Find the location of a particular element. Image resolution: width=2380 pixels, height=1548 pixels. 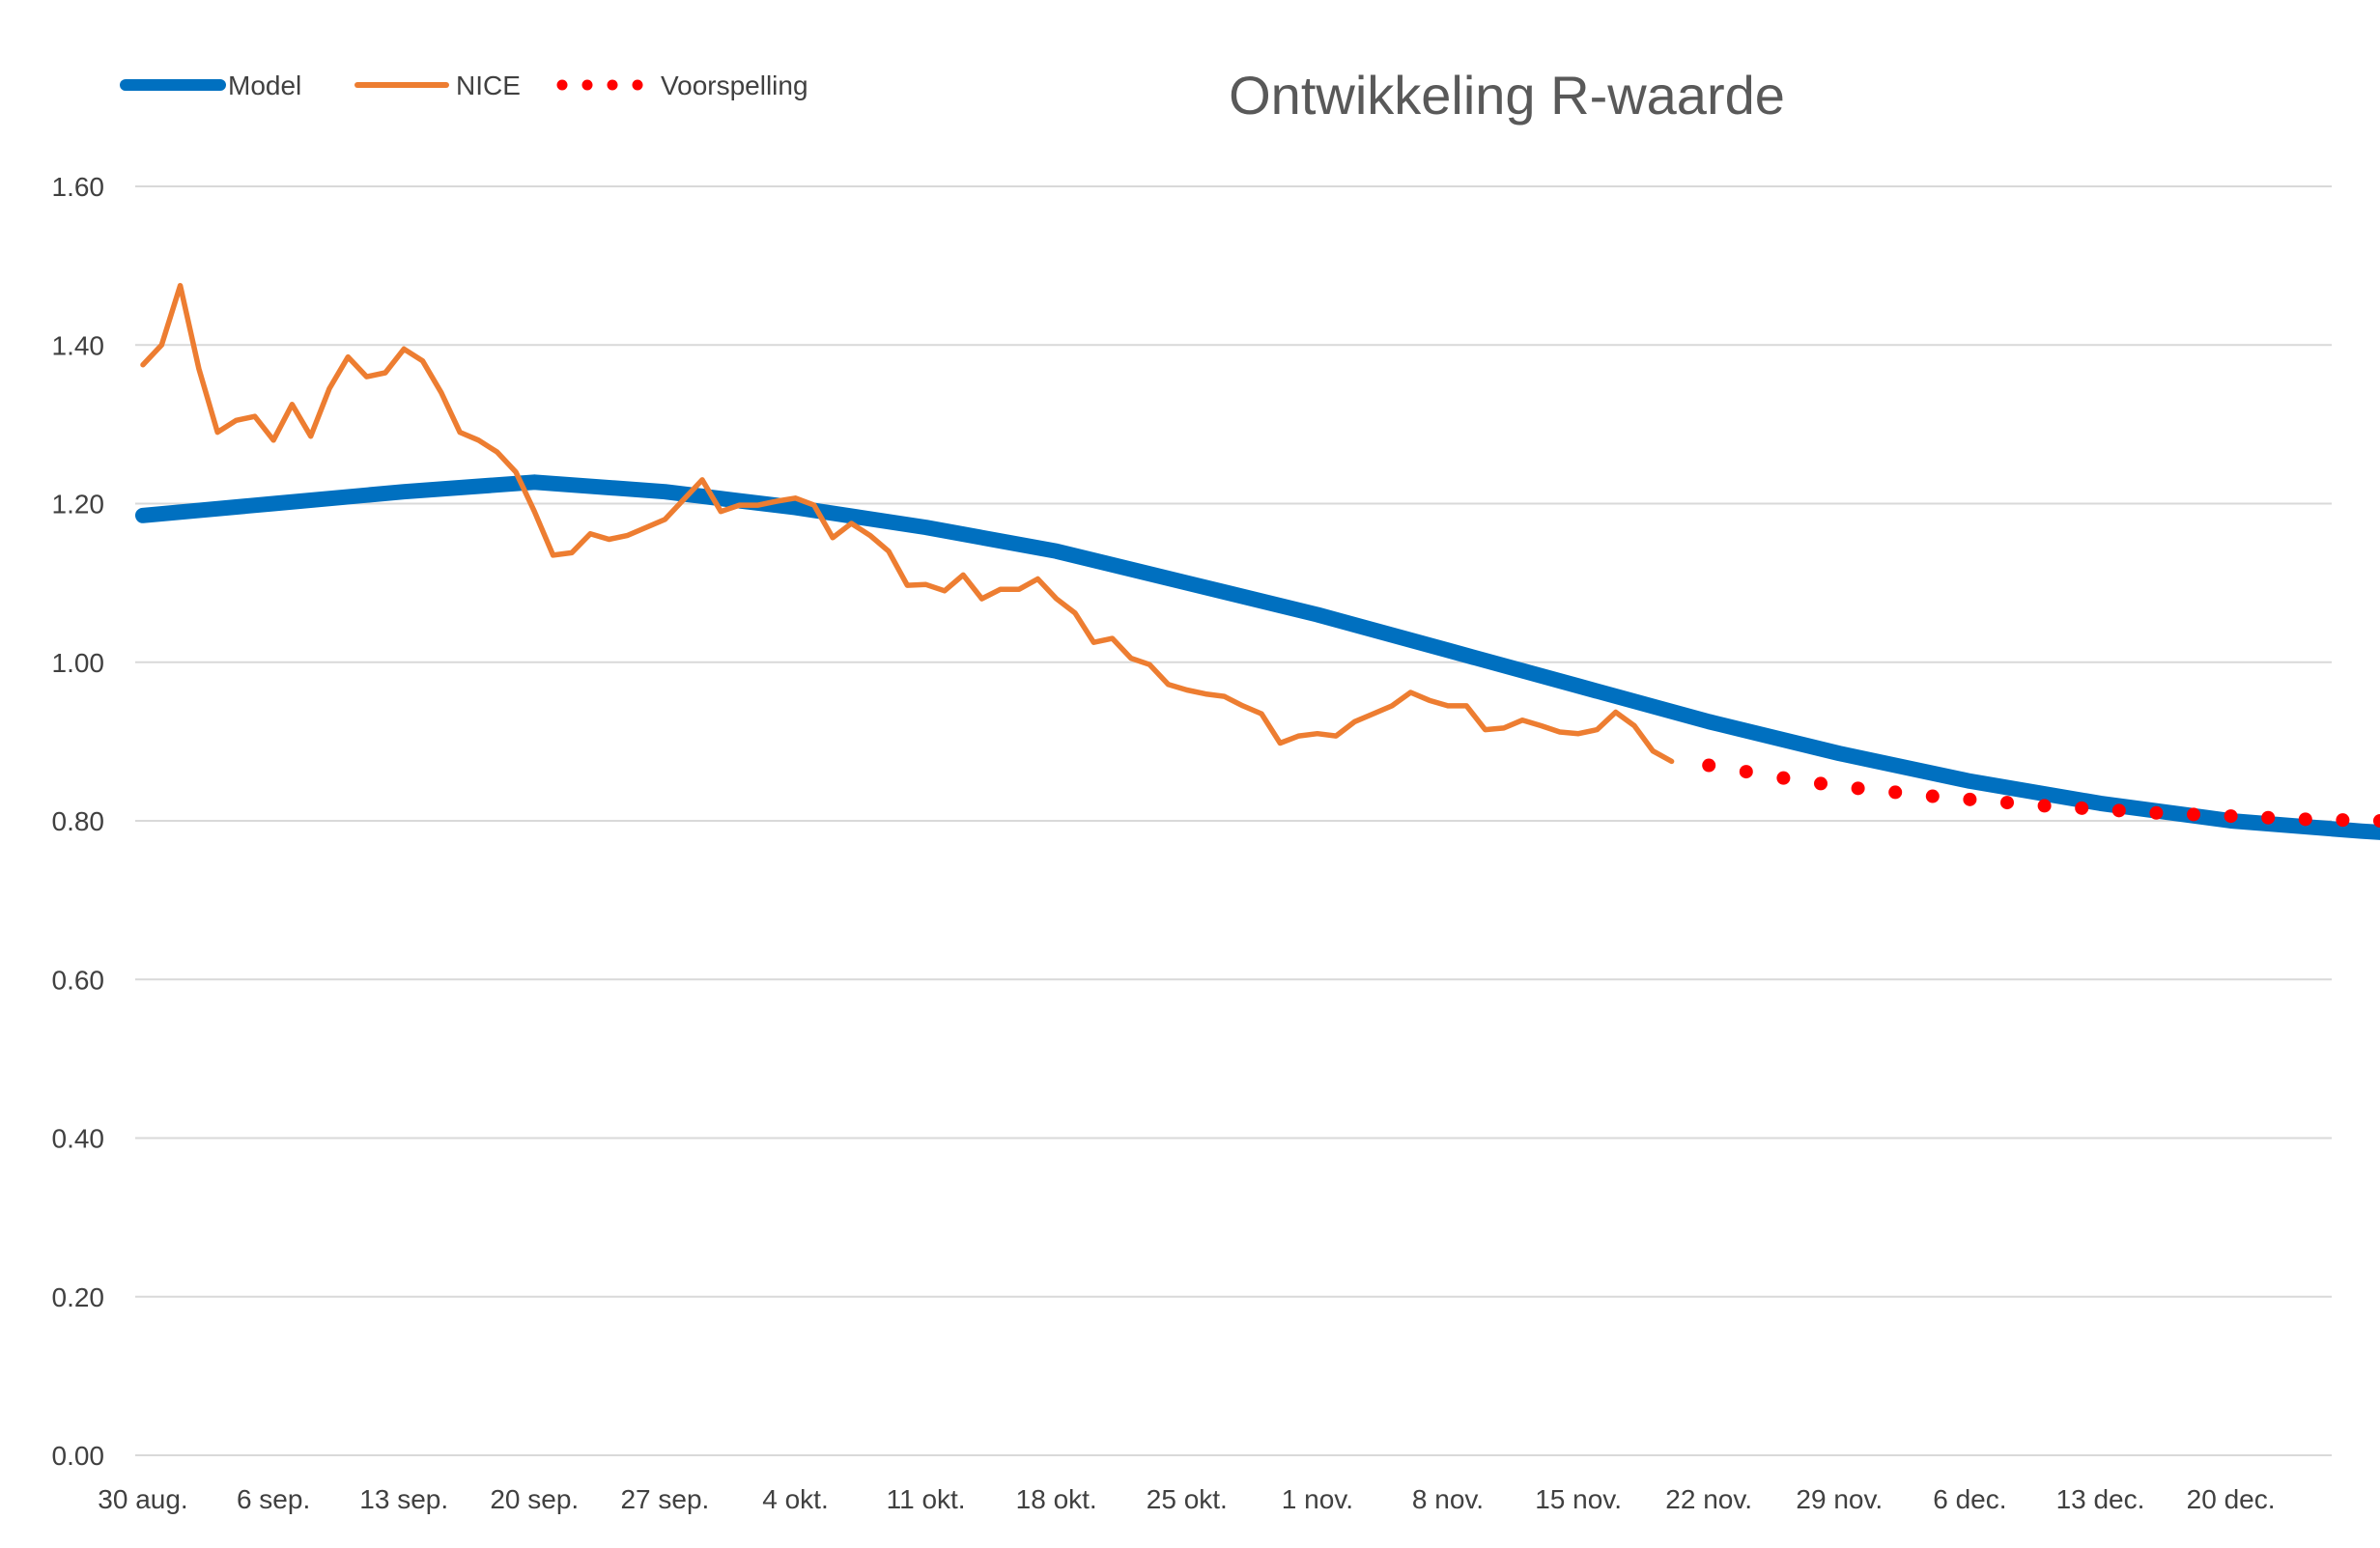

series-voorspelling is located at coordinates (2041, 793).